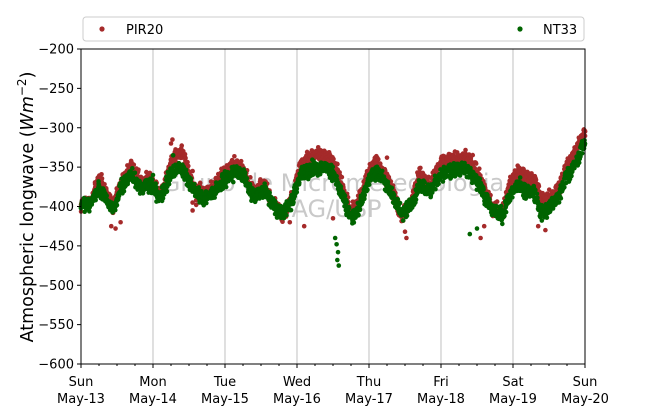  What do you see at coordinates (56, 128) in the screenshot?
I see `y-tick-label: −300` at bounding box center [56, 128].